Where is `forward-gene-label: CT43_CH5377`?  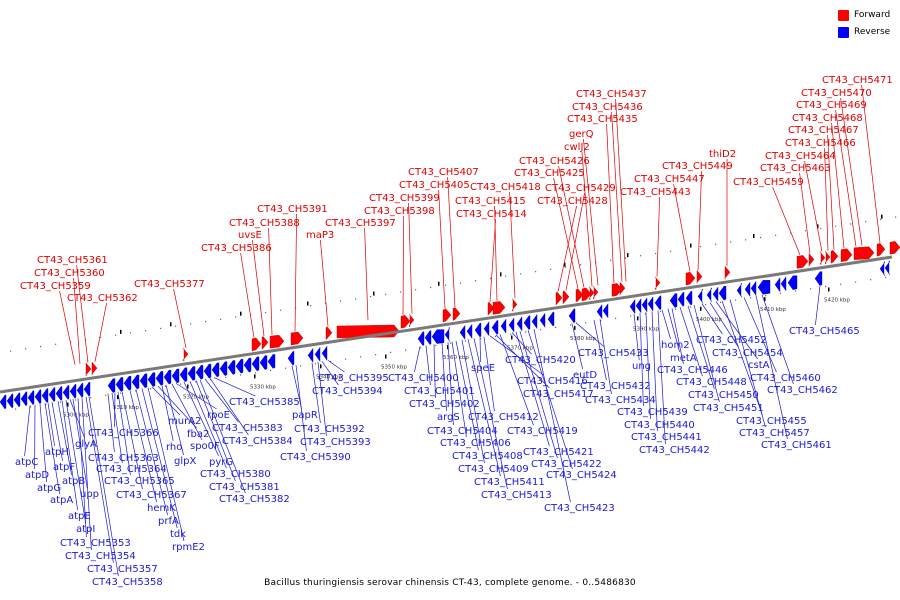
forward-gene-label: CT43_CH5377 is located at coordinates (169, 284).